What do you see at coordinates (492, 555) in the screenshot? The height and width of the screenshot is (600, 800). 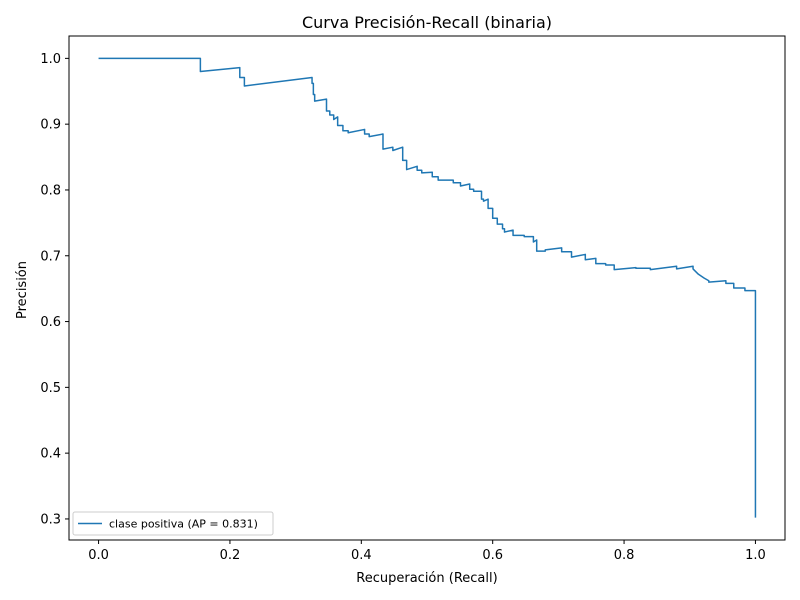 I see `x-tick-label: 0.6` at bounding box center [492, 555].